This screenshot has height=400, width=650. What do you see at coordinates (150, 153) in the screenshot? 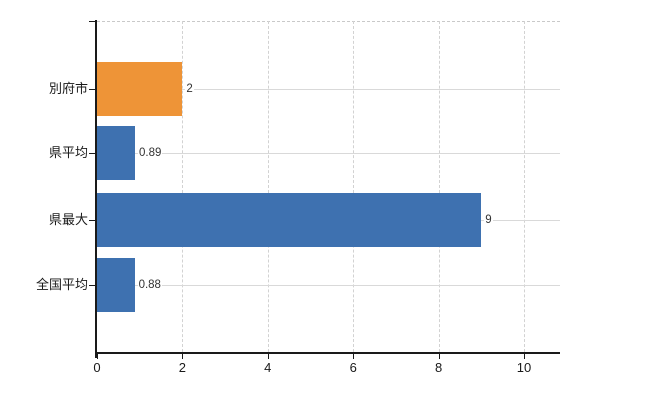
I see `bar-value-label: 0.89` at bounding box center [150, 153].